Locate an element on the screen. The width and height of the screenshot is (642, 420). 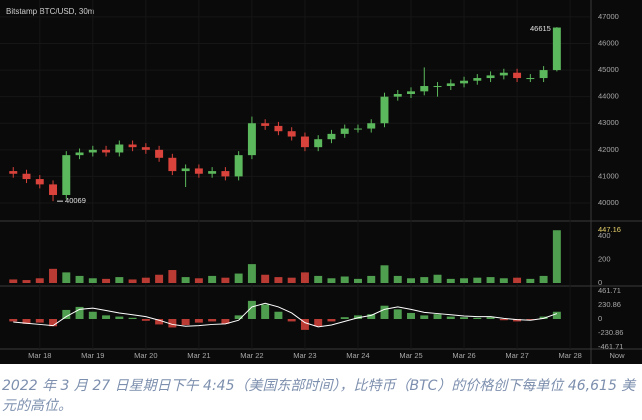
x-tick-label: Mar 21 is located at coordinates (198, 355).